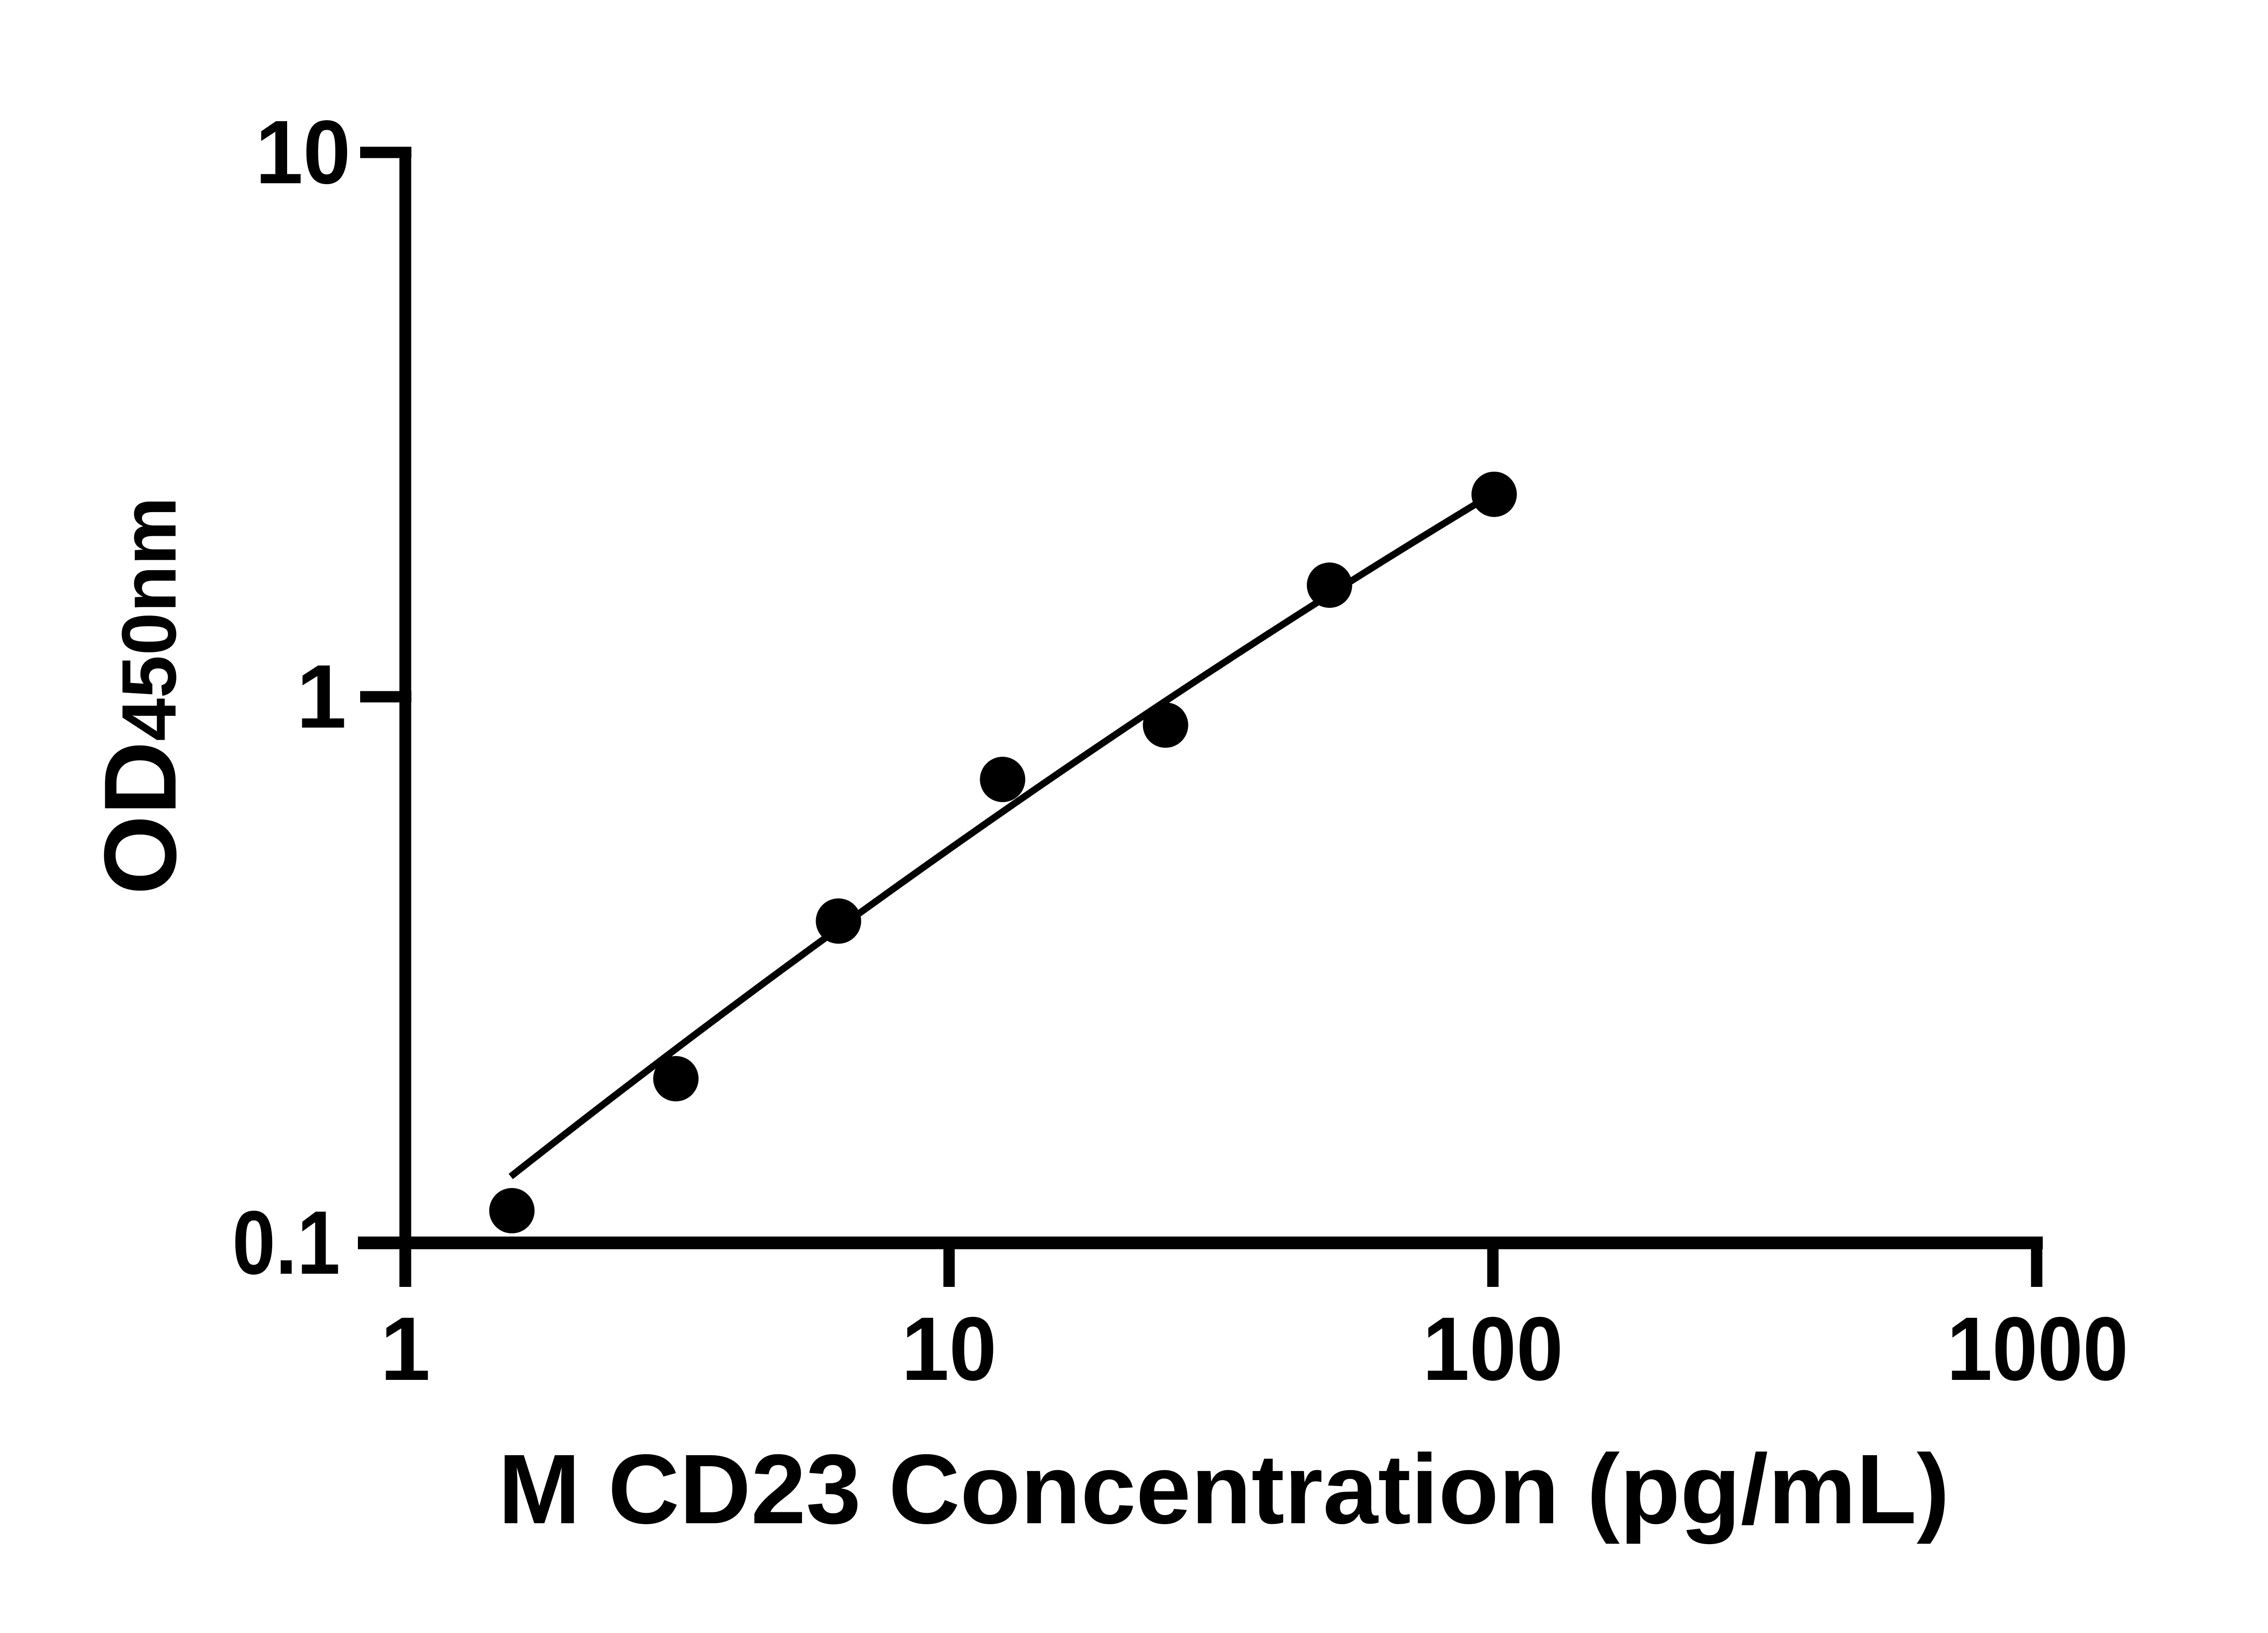  I want to click on svg-text: 0.1, so click(286, 1243).